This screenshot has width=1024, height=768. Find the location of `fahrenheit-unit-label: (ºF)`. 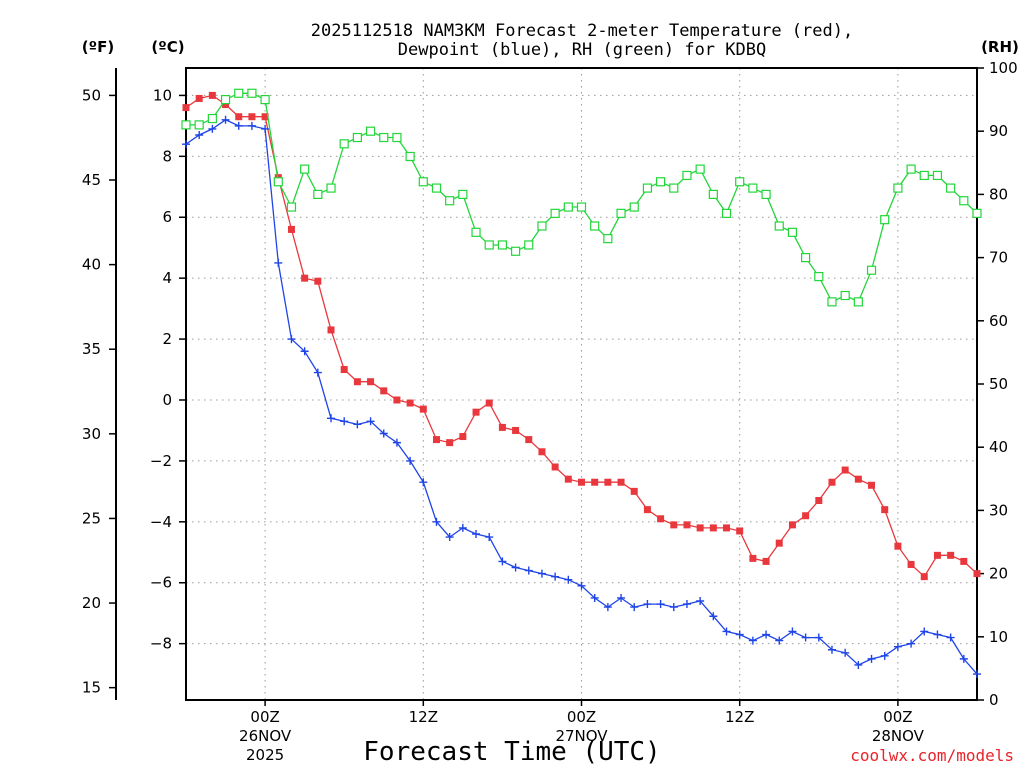

fahrenheit-unit-label: (ºF) is located at coordinates (98, 47).